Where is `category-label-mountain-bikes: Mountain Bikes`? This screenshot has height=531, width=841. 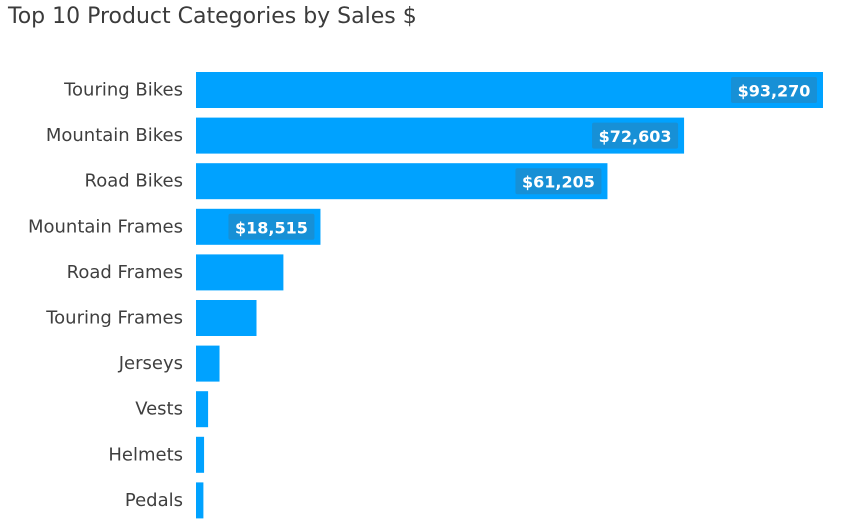 category-label-mountain-bikes: Mountain Bikes is located at coordinates (114, 135).